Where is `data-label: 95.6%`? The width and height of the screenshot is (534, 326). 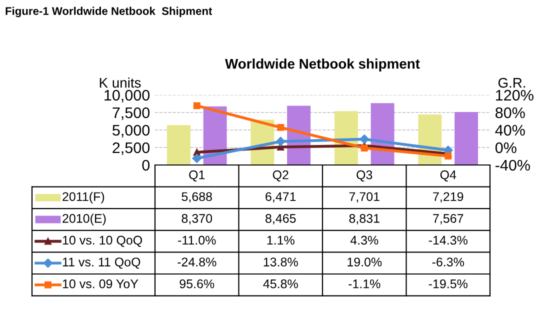
data-label: 95.6% is located at coordinates (197, 283).